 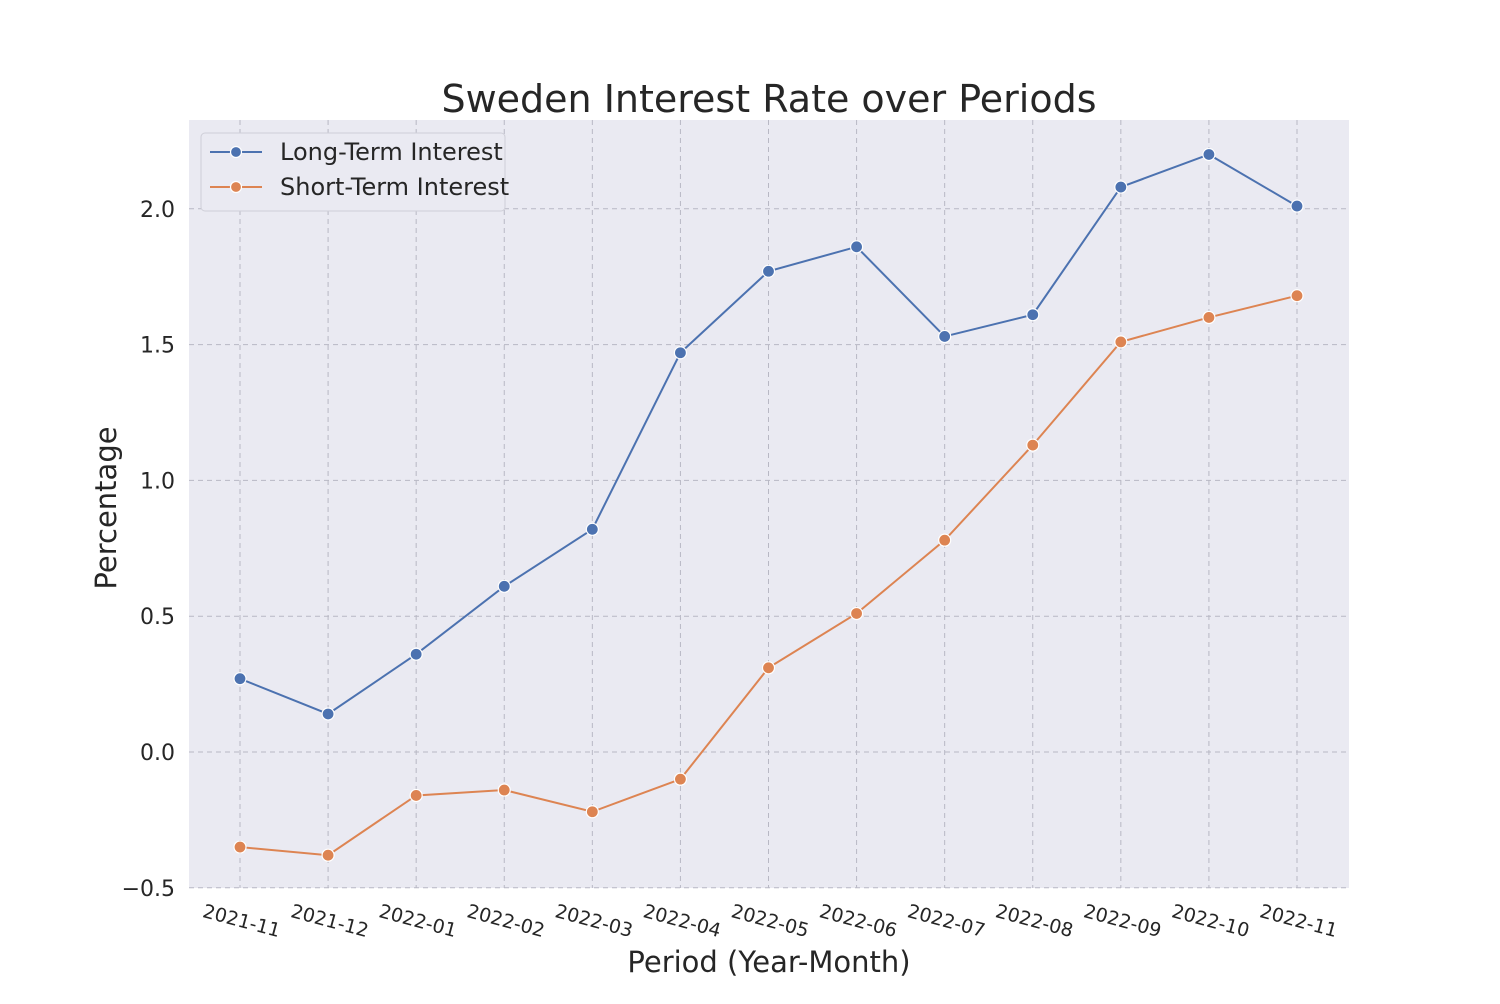 What do you see at coordinates (329, 921) in the screenshot?
I see `x-tick-label: 2021-12` at bounding box center [329, 921].